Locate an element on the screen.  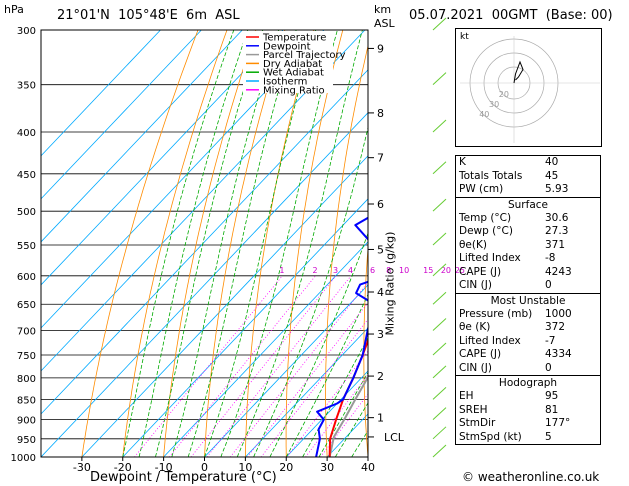
surface-label: CAPE (J) is located at coordinates (480, 271).